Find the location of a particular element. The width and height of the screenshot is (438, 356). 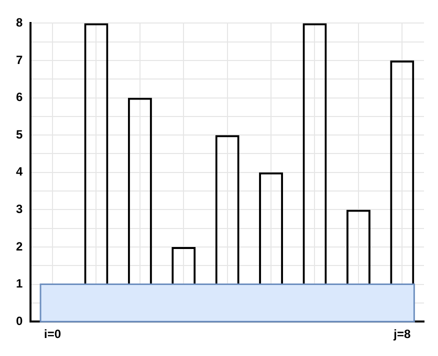

y-tick-label: 5 is located at coordinates (19, 134).